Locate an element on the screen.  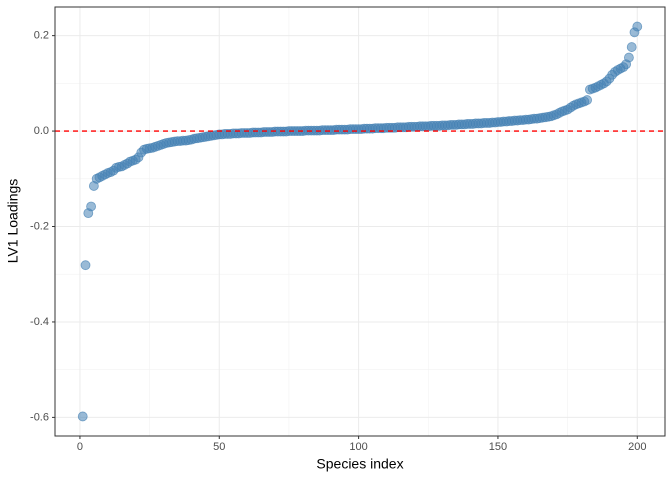
x-axis-title: Species index is located at coordinates (359, 464).